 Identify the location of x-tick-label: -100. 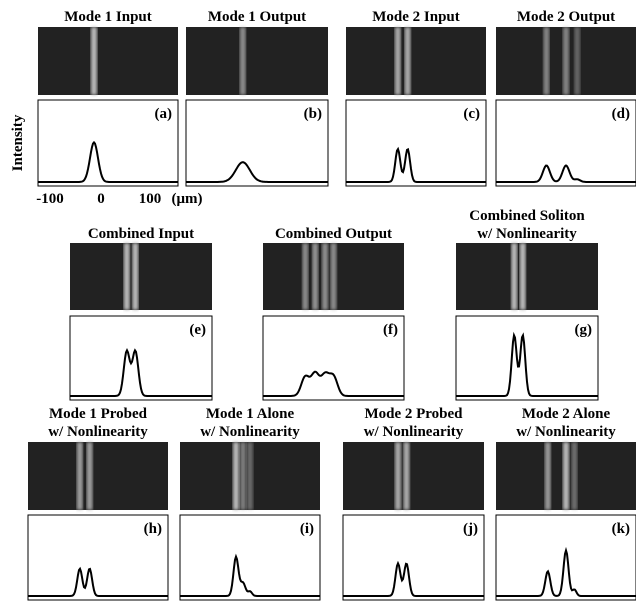
(50, 199).